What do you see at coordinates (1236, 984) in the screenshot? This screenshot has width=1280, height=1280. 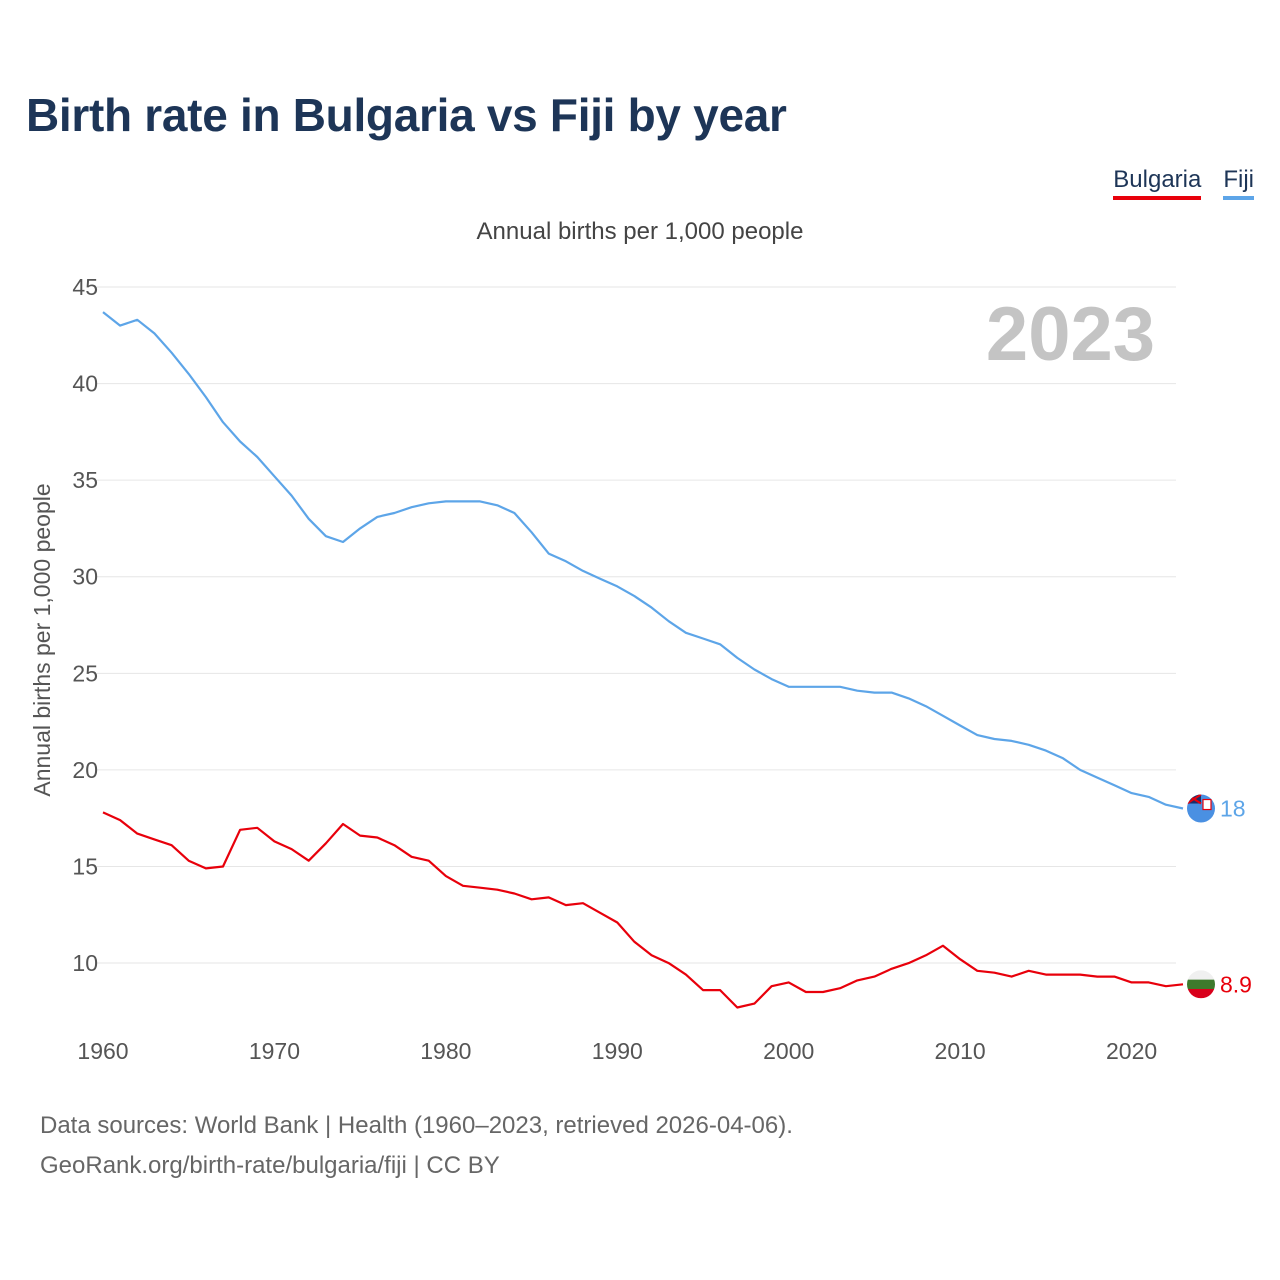 I see `end-label-bulgaria: 8.9` at bounding box center [1236, 984].